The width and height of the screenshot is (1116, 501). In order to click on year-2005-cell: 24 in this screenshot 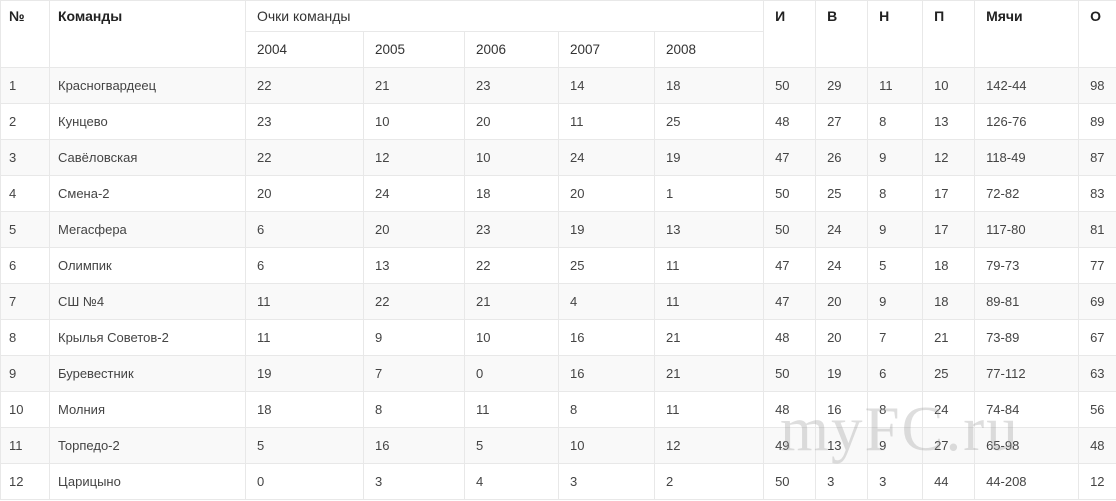, I will do `click(414, 193)`.